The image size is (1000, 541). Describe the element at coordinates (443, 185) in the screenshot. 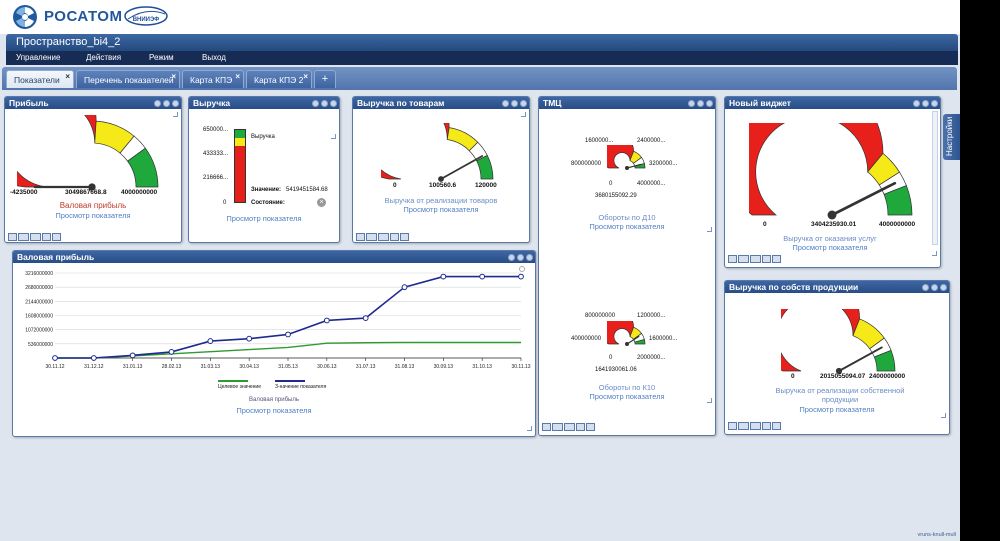

I see `gauge-value-label: 100560.6` at that location.